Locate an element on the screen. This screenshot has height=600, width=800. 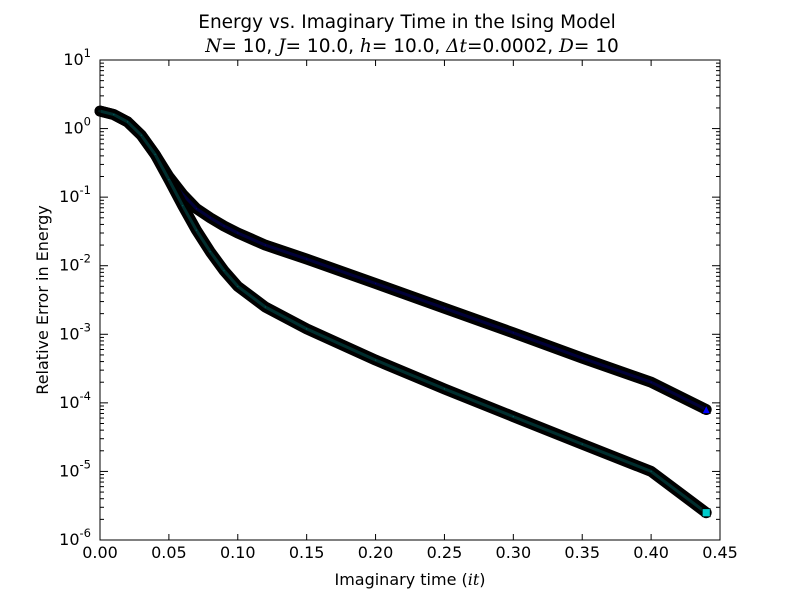
y-tick-label: 10¹ is located at coordinates (77, 57).